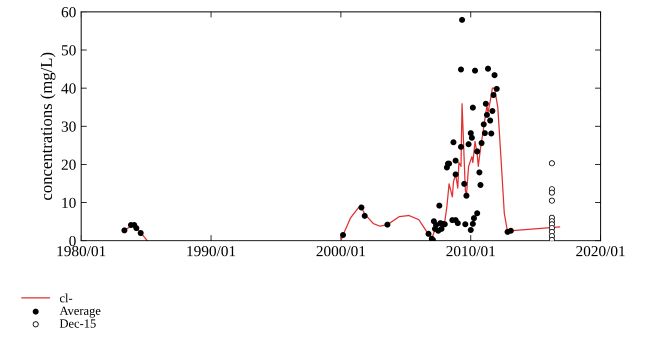 The height and width of the screenshot is (339, 660). What do you see at coordinates (78, 323) in the screenshot?
I see `legend-label: Dec-15` at bounding box center [78, 323].